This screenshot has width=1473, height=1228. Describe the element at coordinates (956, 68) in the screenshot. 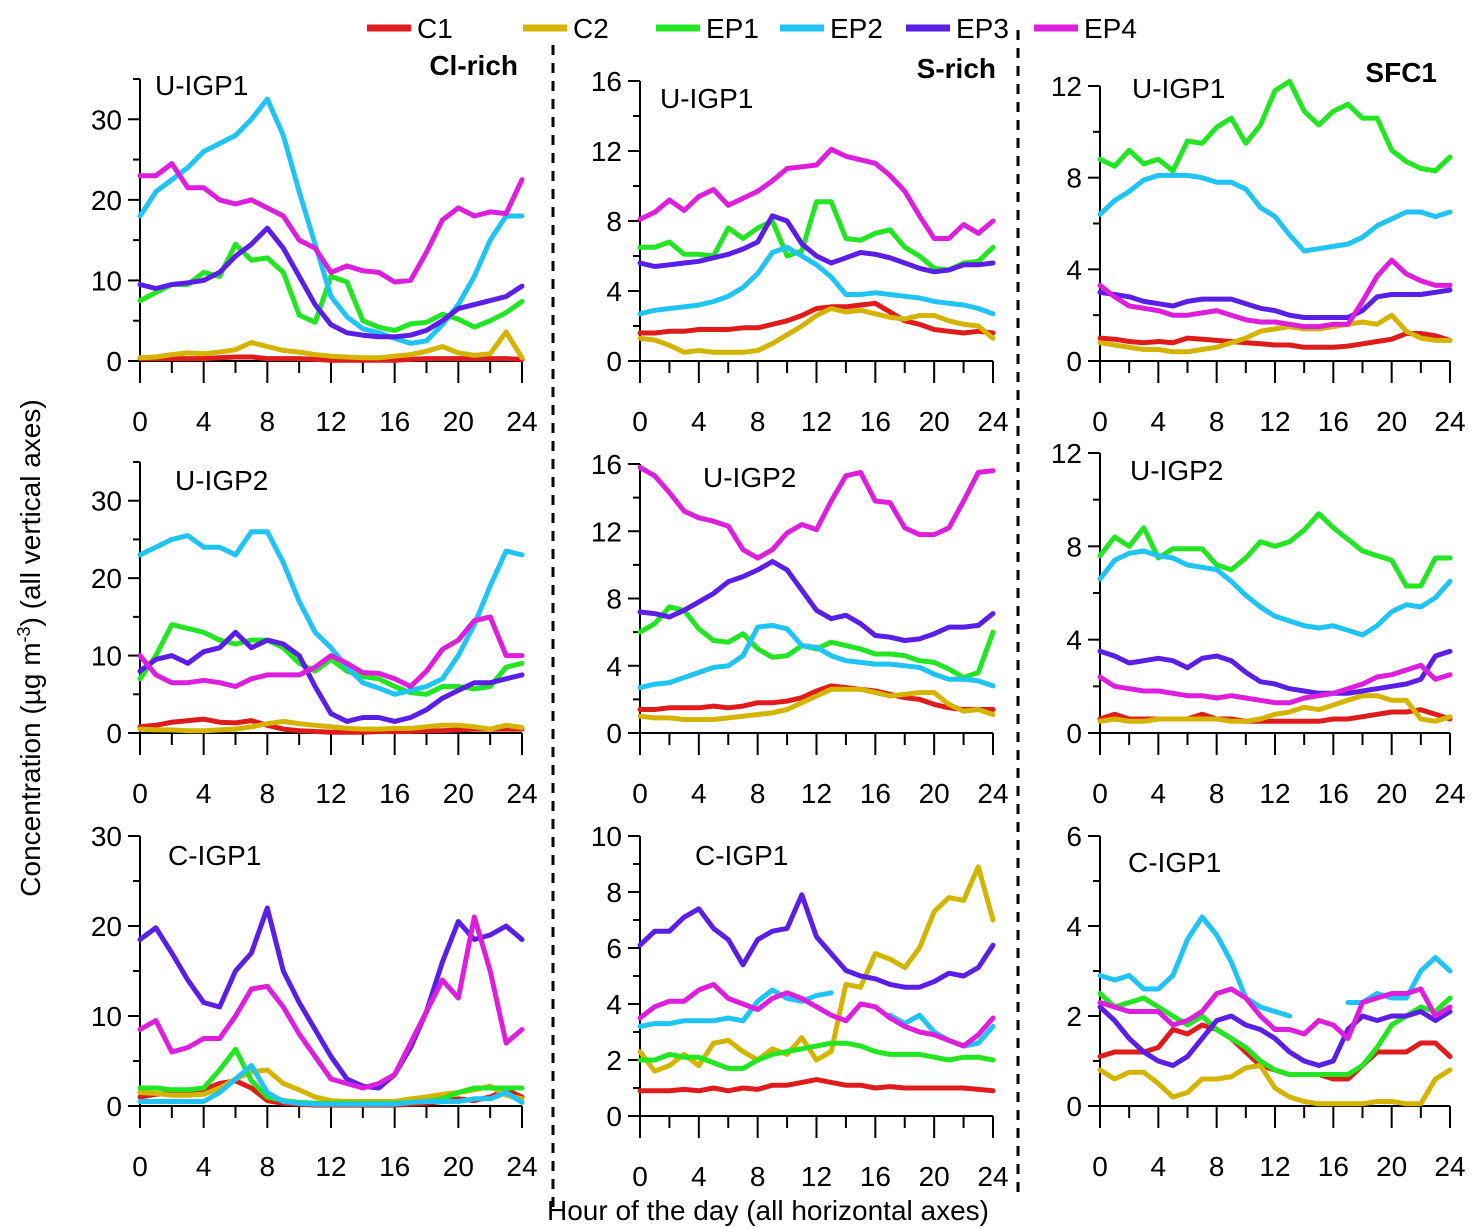

I see `column-label-s-rich: S-rich` at that location.